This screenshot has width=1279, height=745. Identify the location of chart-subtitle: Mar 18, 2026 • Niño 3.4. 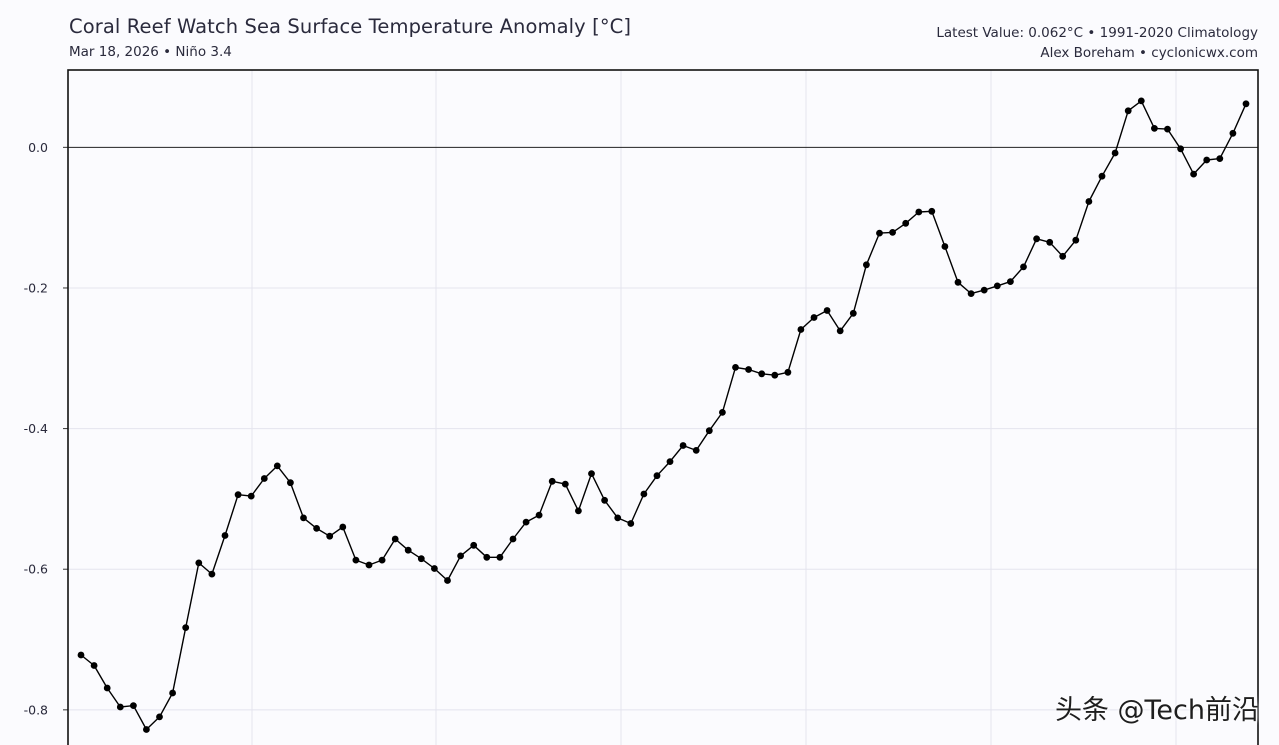
(150, 52).